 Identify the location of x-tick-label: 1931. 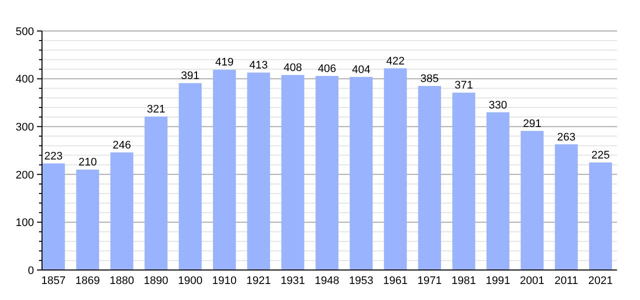
(293, 281).